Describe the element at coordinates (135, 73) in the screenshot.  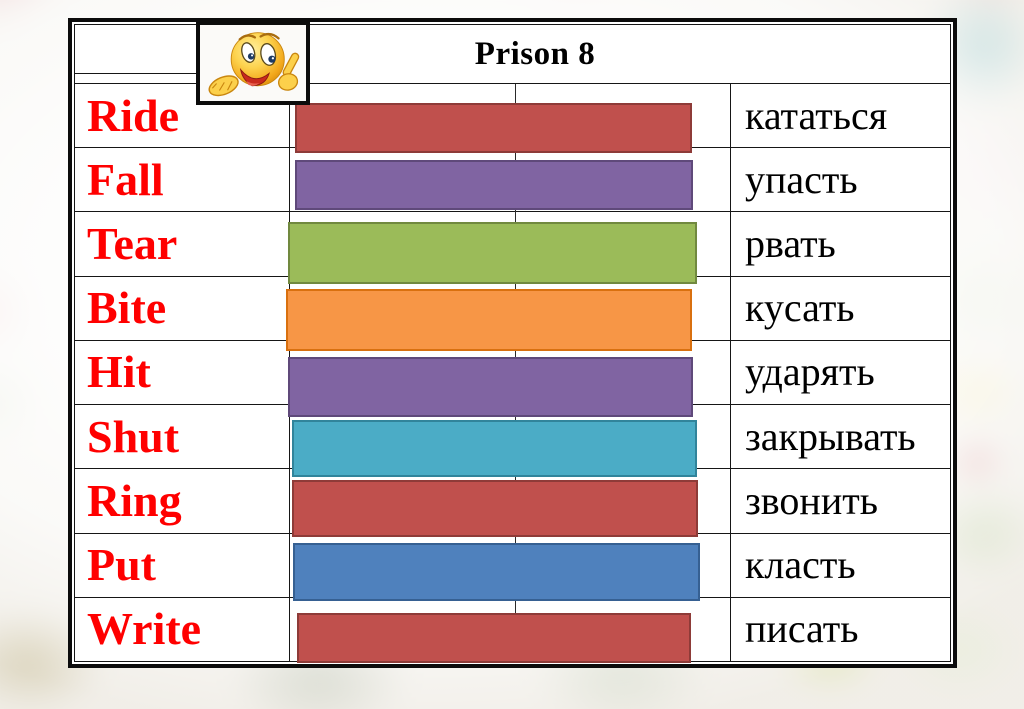
I see `header-divider-segment` at that location.